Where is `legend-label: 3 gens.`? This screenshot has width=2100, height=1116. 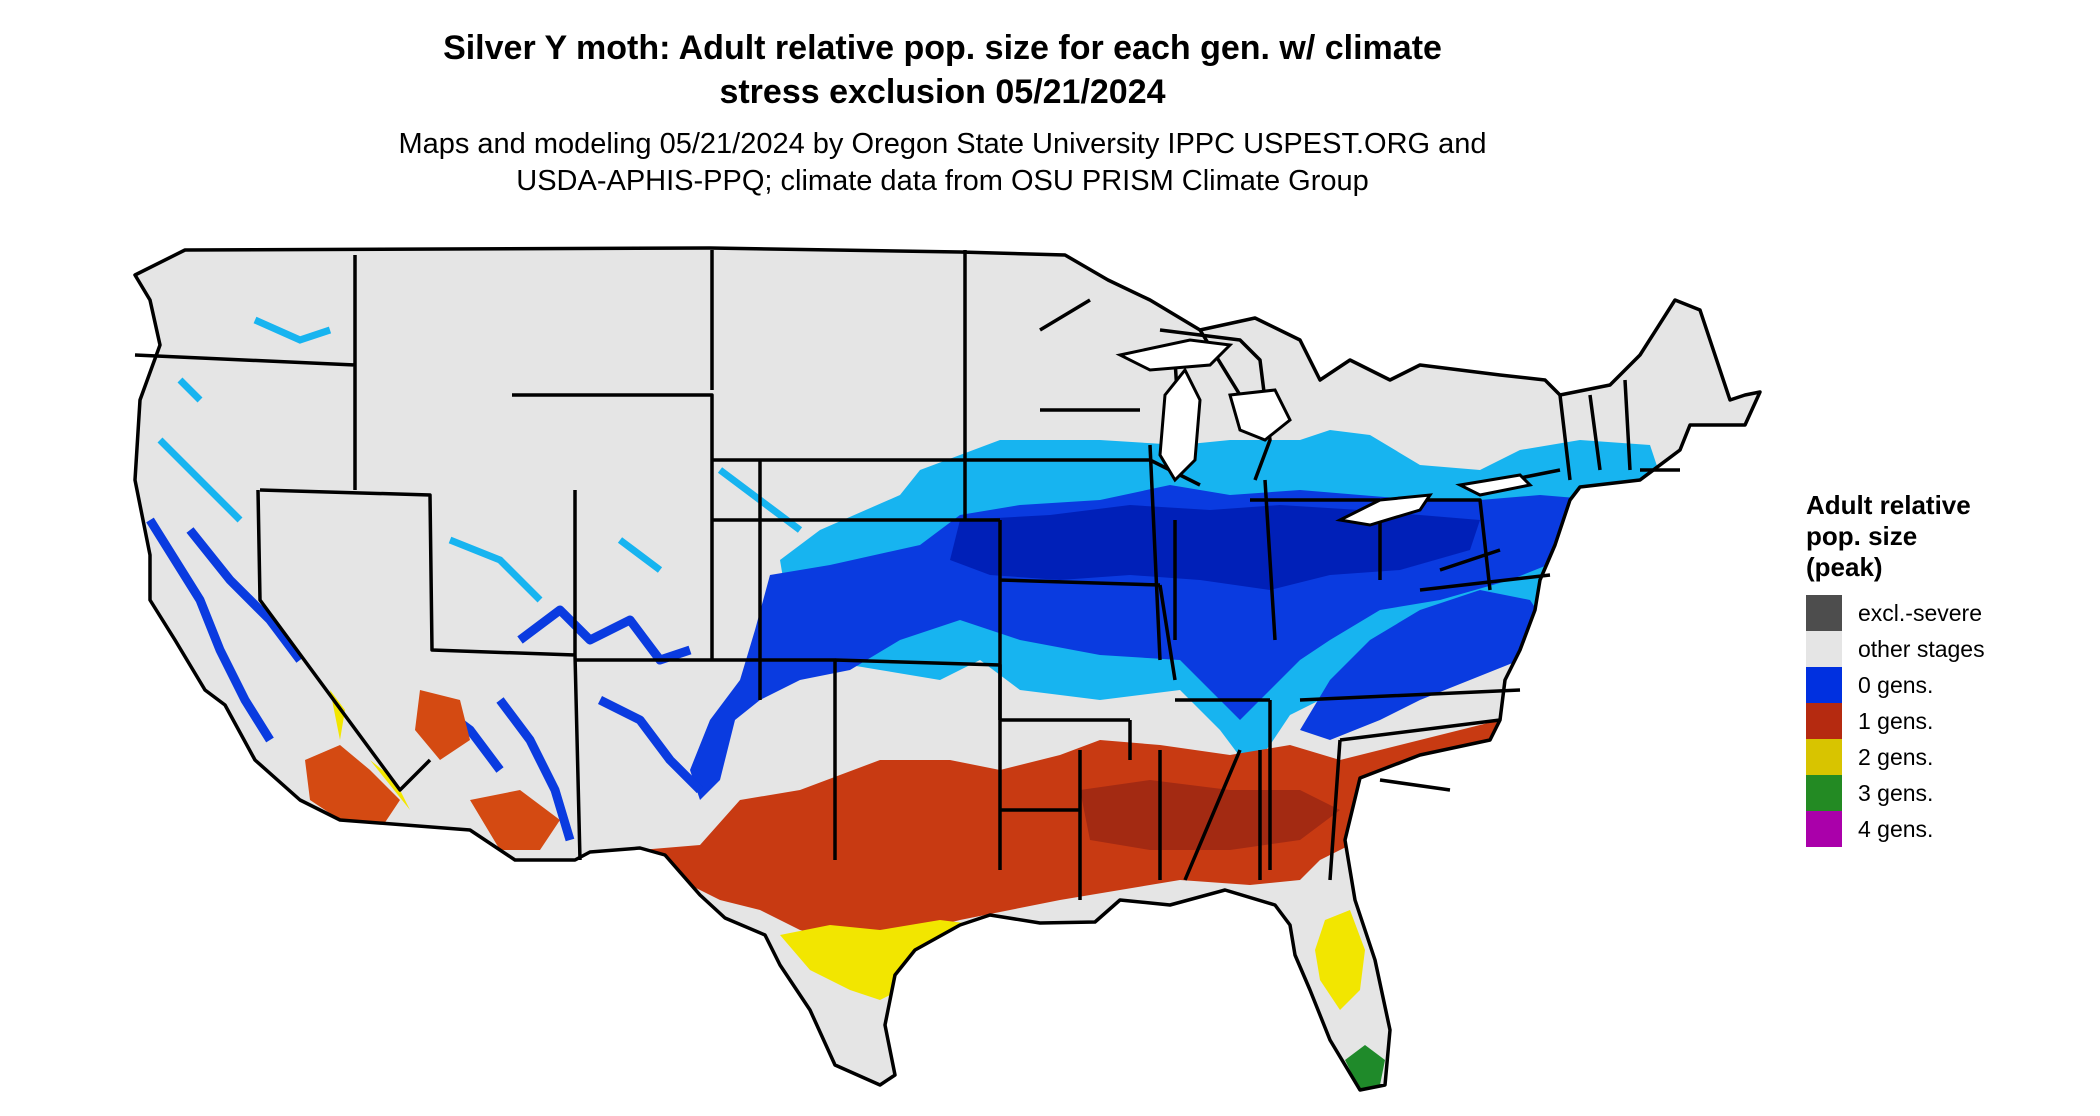
legend-label: 3 gens. is located at coordinates (1896, 792).